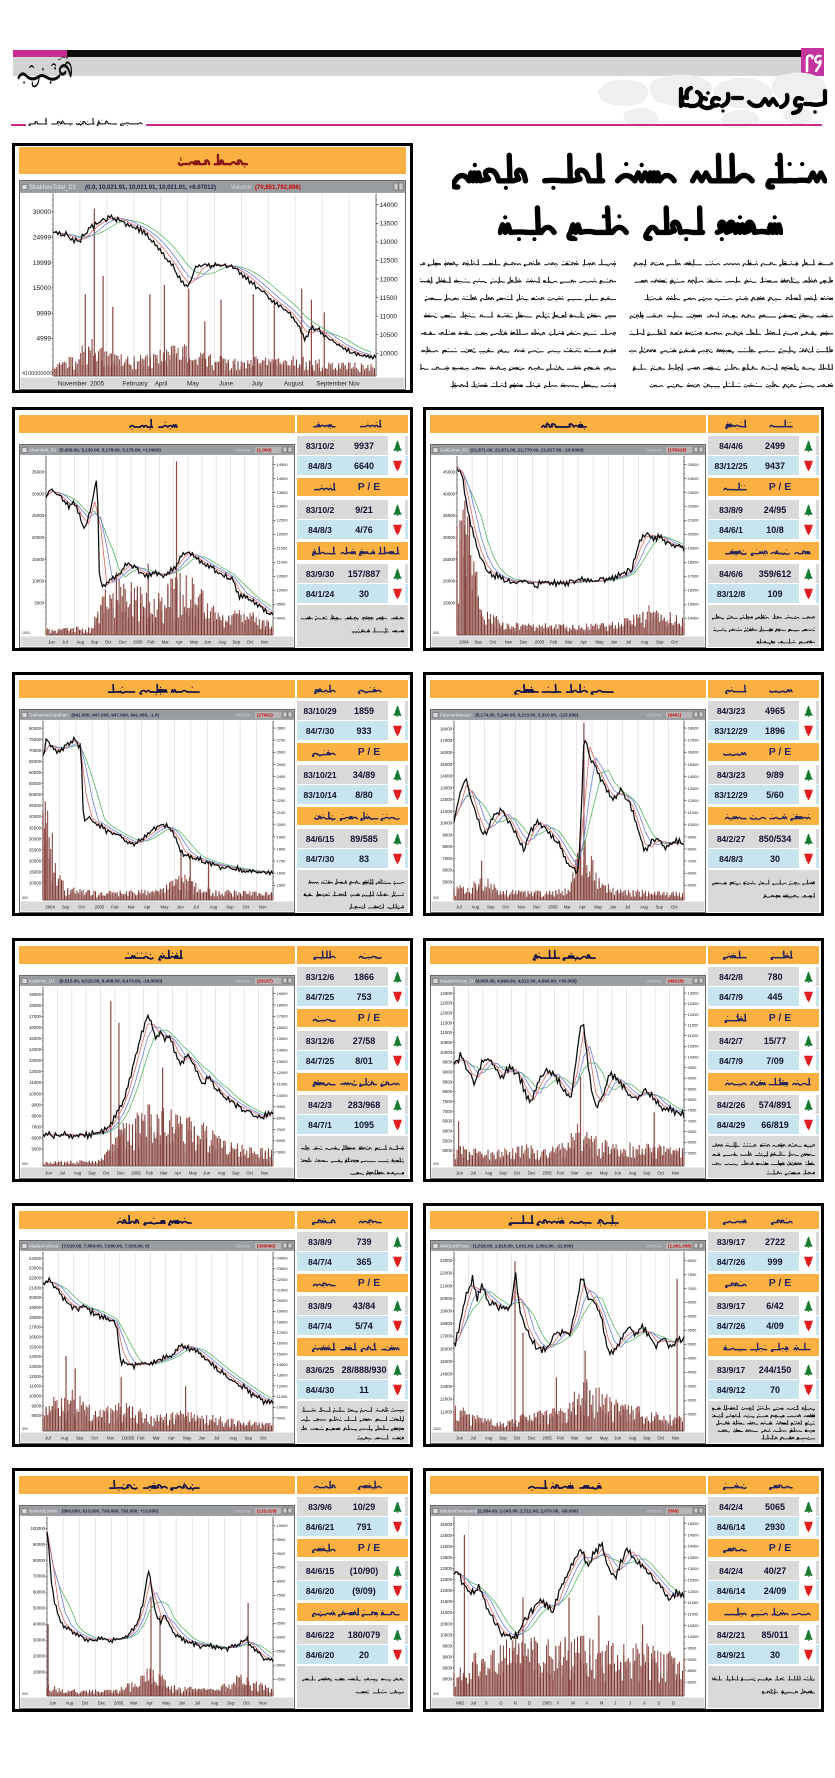 The width and height of the screenshot is (835, 1778). What do you see at coordinates (589, 1437) in the screenshot?
I see `svg-text: Apr` at bounding box center [589, 1437].